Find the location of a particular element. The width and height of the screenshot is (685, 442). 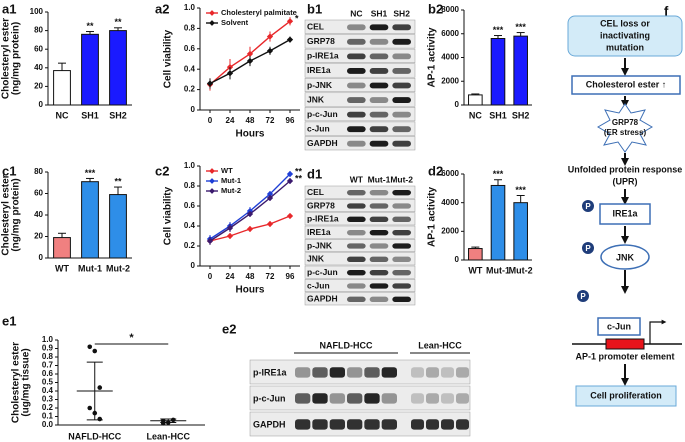

x-tick-label: 96 is located at coordinates (290, 120).